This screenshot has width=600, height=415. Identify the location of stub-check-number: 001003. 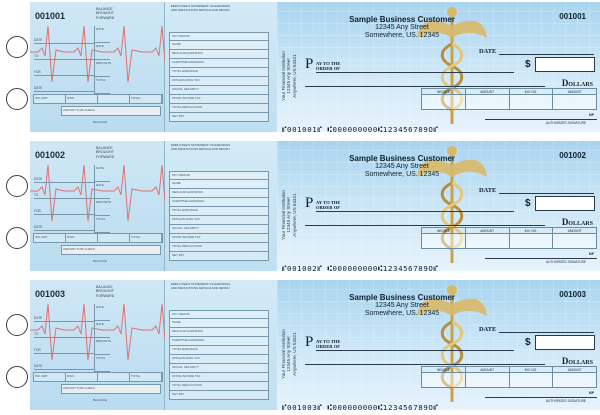
(50, 294).